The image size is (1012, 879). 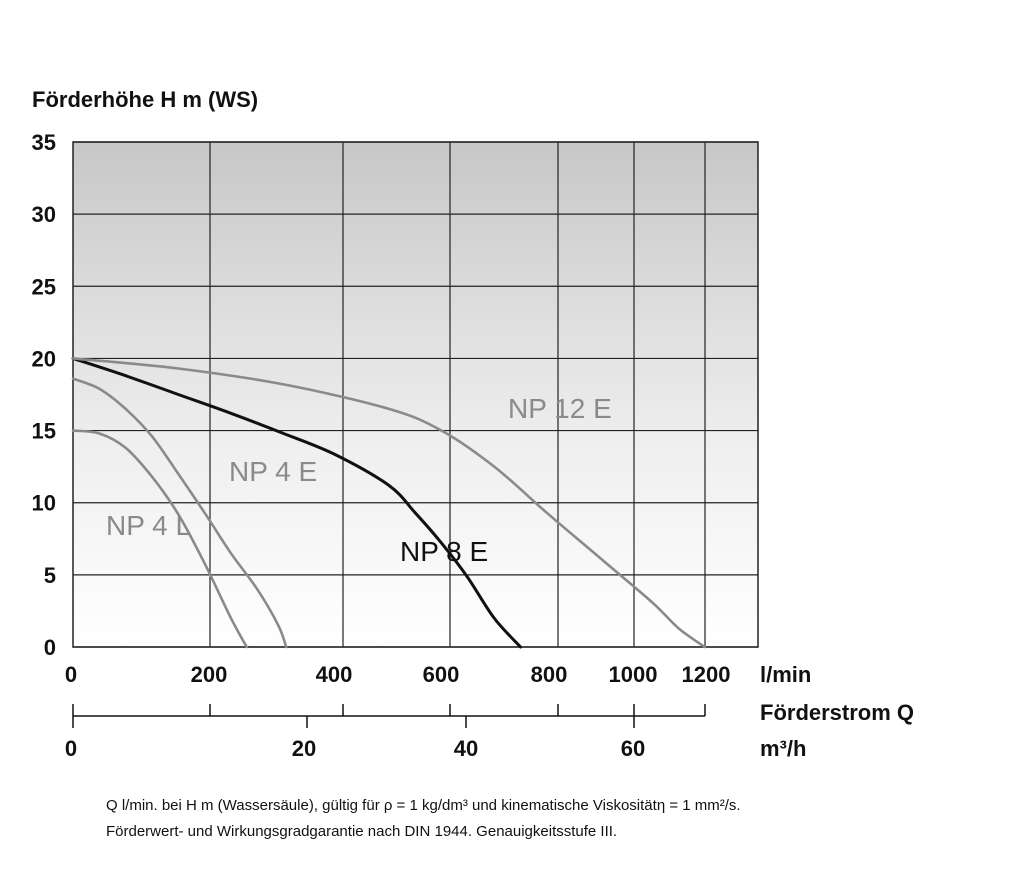 I want to click on series-line-np-8-e, so click(x=296, y=502).